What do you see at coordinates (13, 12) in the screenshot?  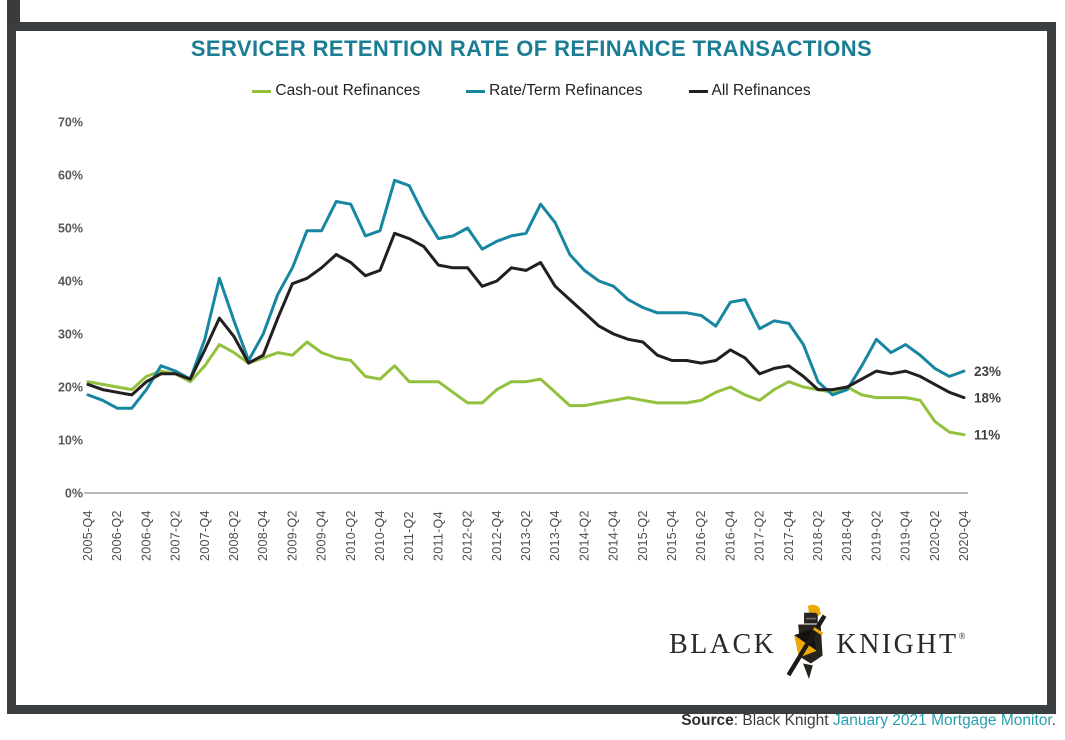 I see `frame-corner-cap` at bounding box center [13, 12].